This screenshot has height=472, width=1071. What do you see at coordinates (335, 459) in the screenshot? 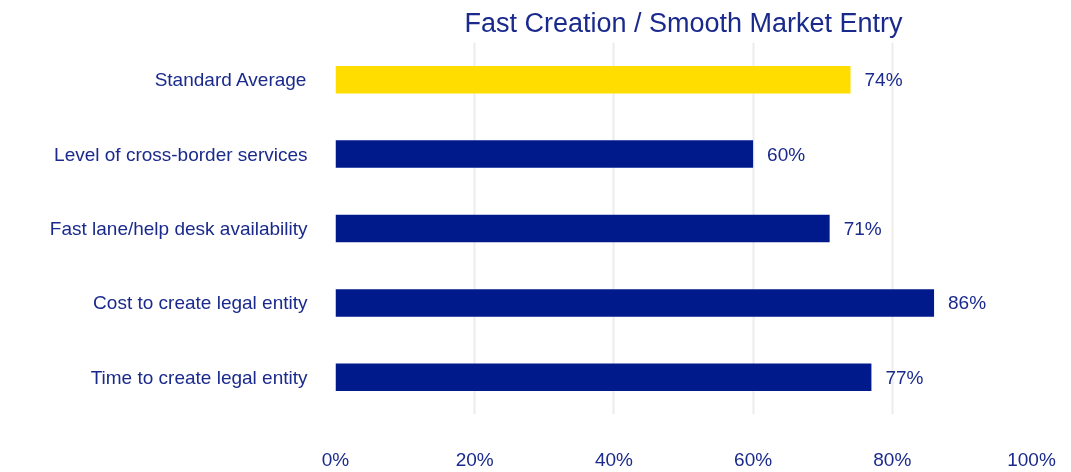
I see `x-tick-label: 0%` at bounding box center [335, 459].